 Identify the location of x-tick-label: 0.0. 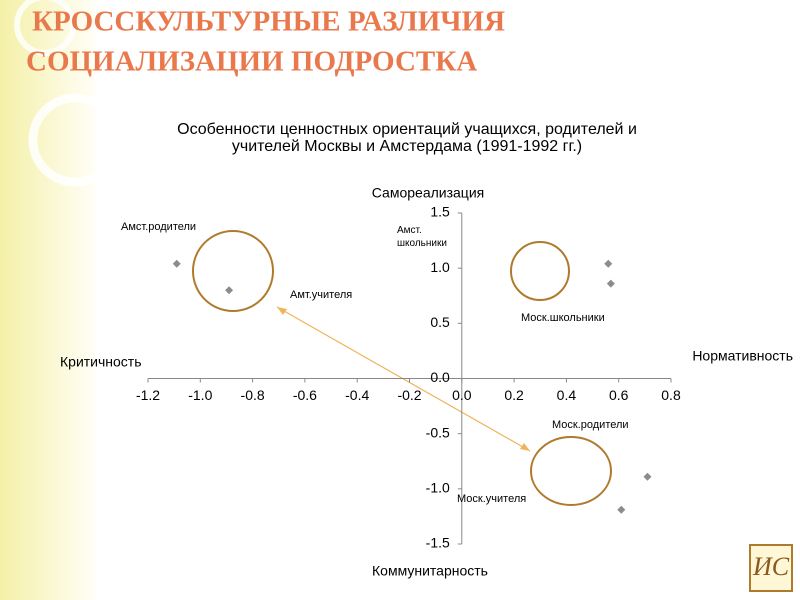
(462, 395).